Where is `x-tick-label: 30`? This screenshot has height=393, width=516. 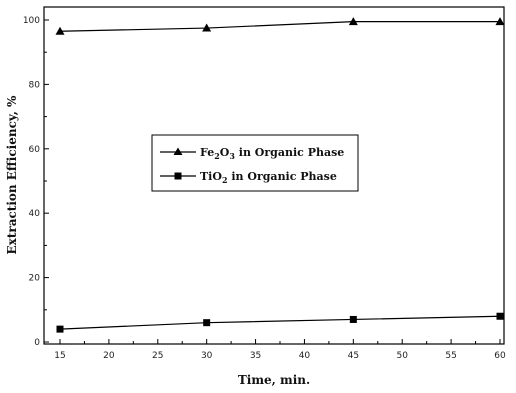
x-tick-label: 30 is located at coordinates (207, 356).